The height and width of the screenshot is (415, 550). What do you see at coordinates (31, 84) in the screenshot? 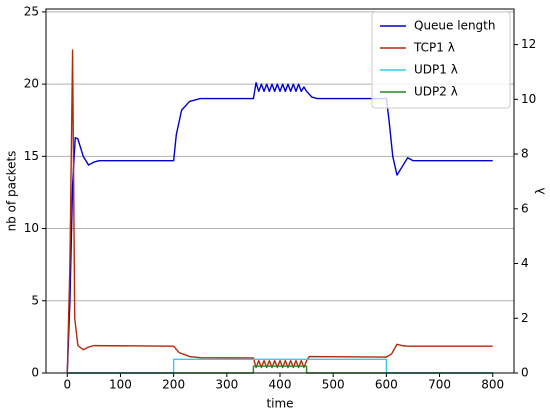
I see `y-tick-label: 20` at bounding box center [31, 84].